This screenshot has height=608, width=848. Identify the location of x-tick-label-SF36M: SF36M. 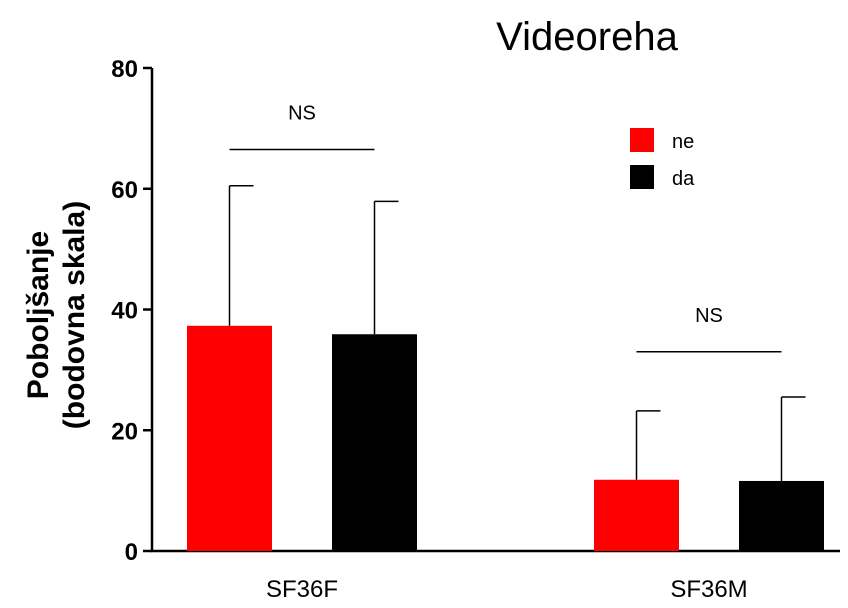
(708, 589).